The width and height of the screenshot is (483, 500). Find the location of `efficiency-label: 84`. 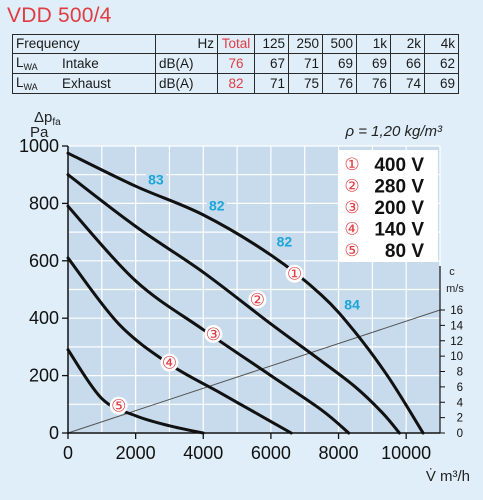

efficiency-label: 84 is located at coordinates (352, 305).